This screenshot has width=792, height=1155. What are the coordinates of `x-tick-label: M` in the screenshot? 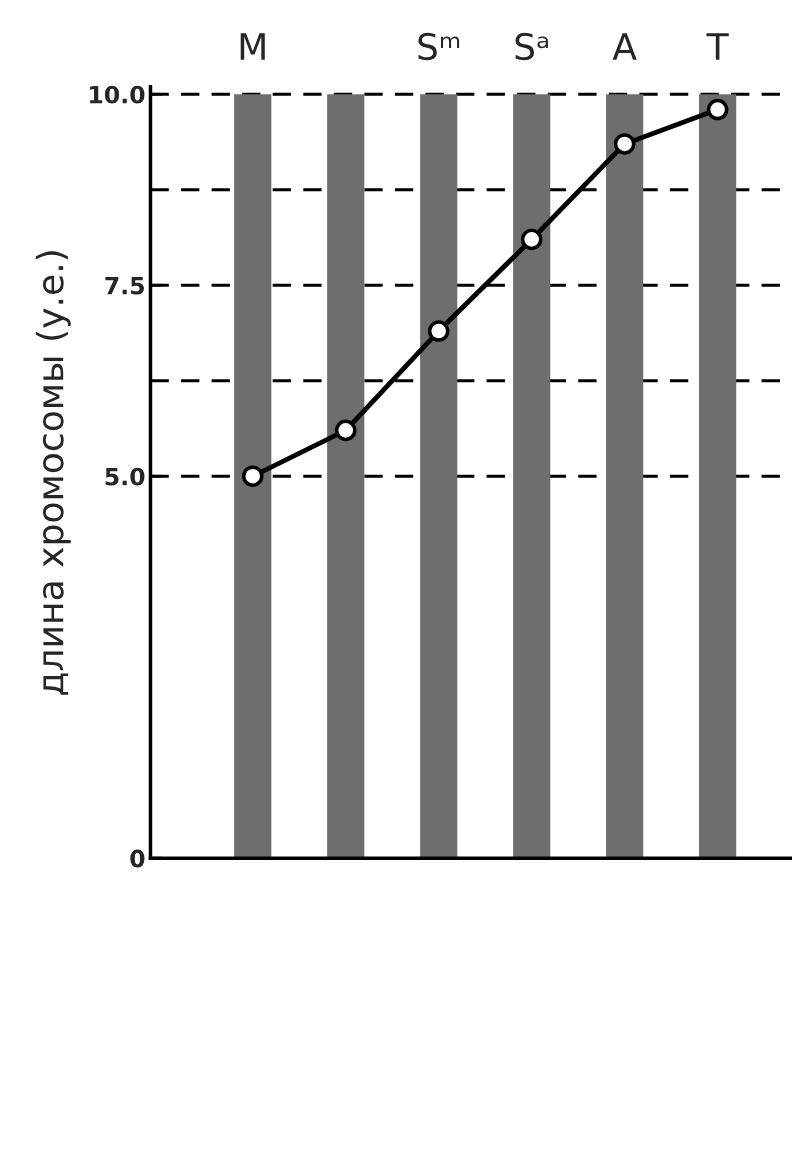 It's located at (252, 46).